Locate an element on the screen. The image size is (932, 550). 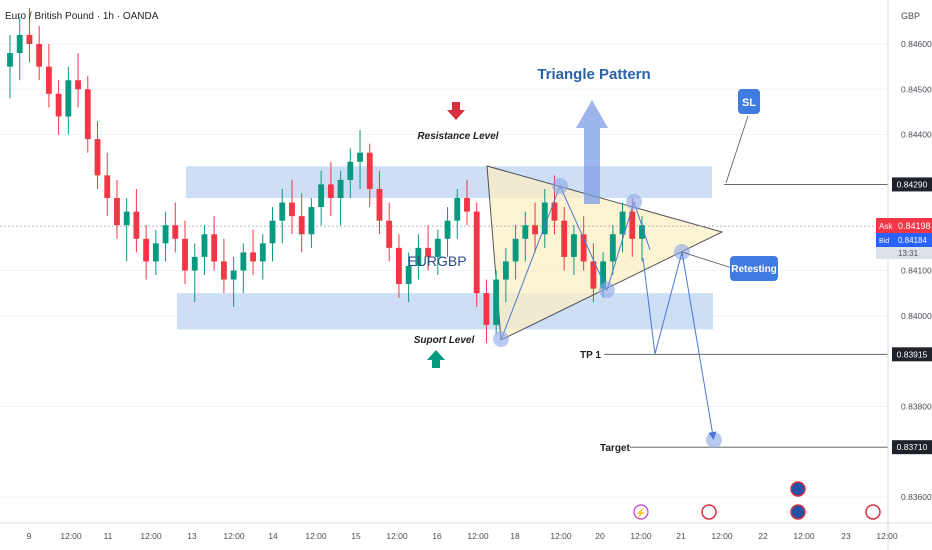
price-tags: 0.84290 0.83915 0.83710 is located at coordinates (912, 316).